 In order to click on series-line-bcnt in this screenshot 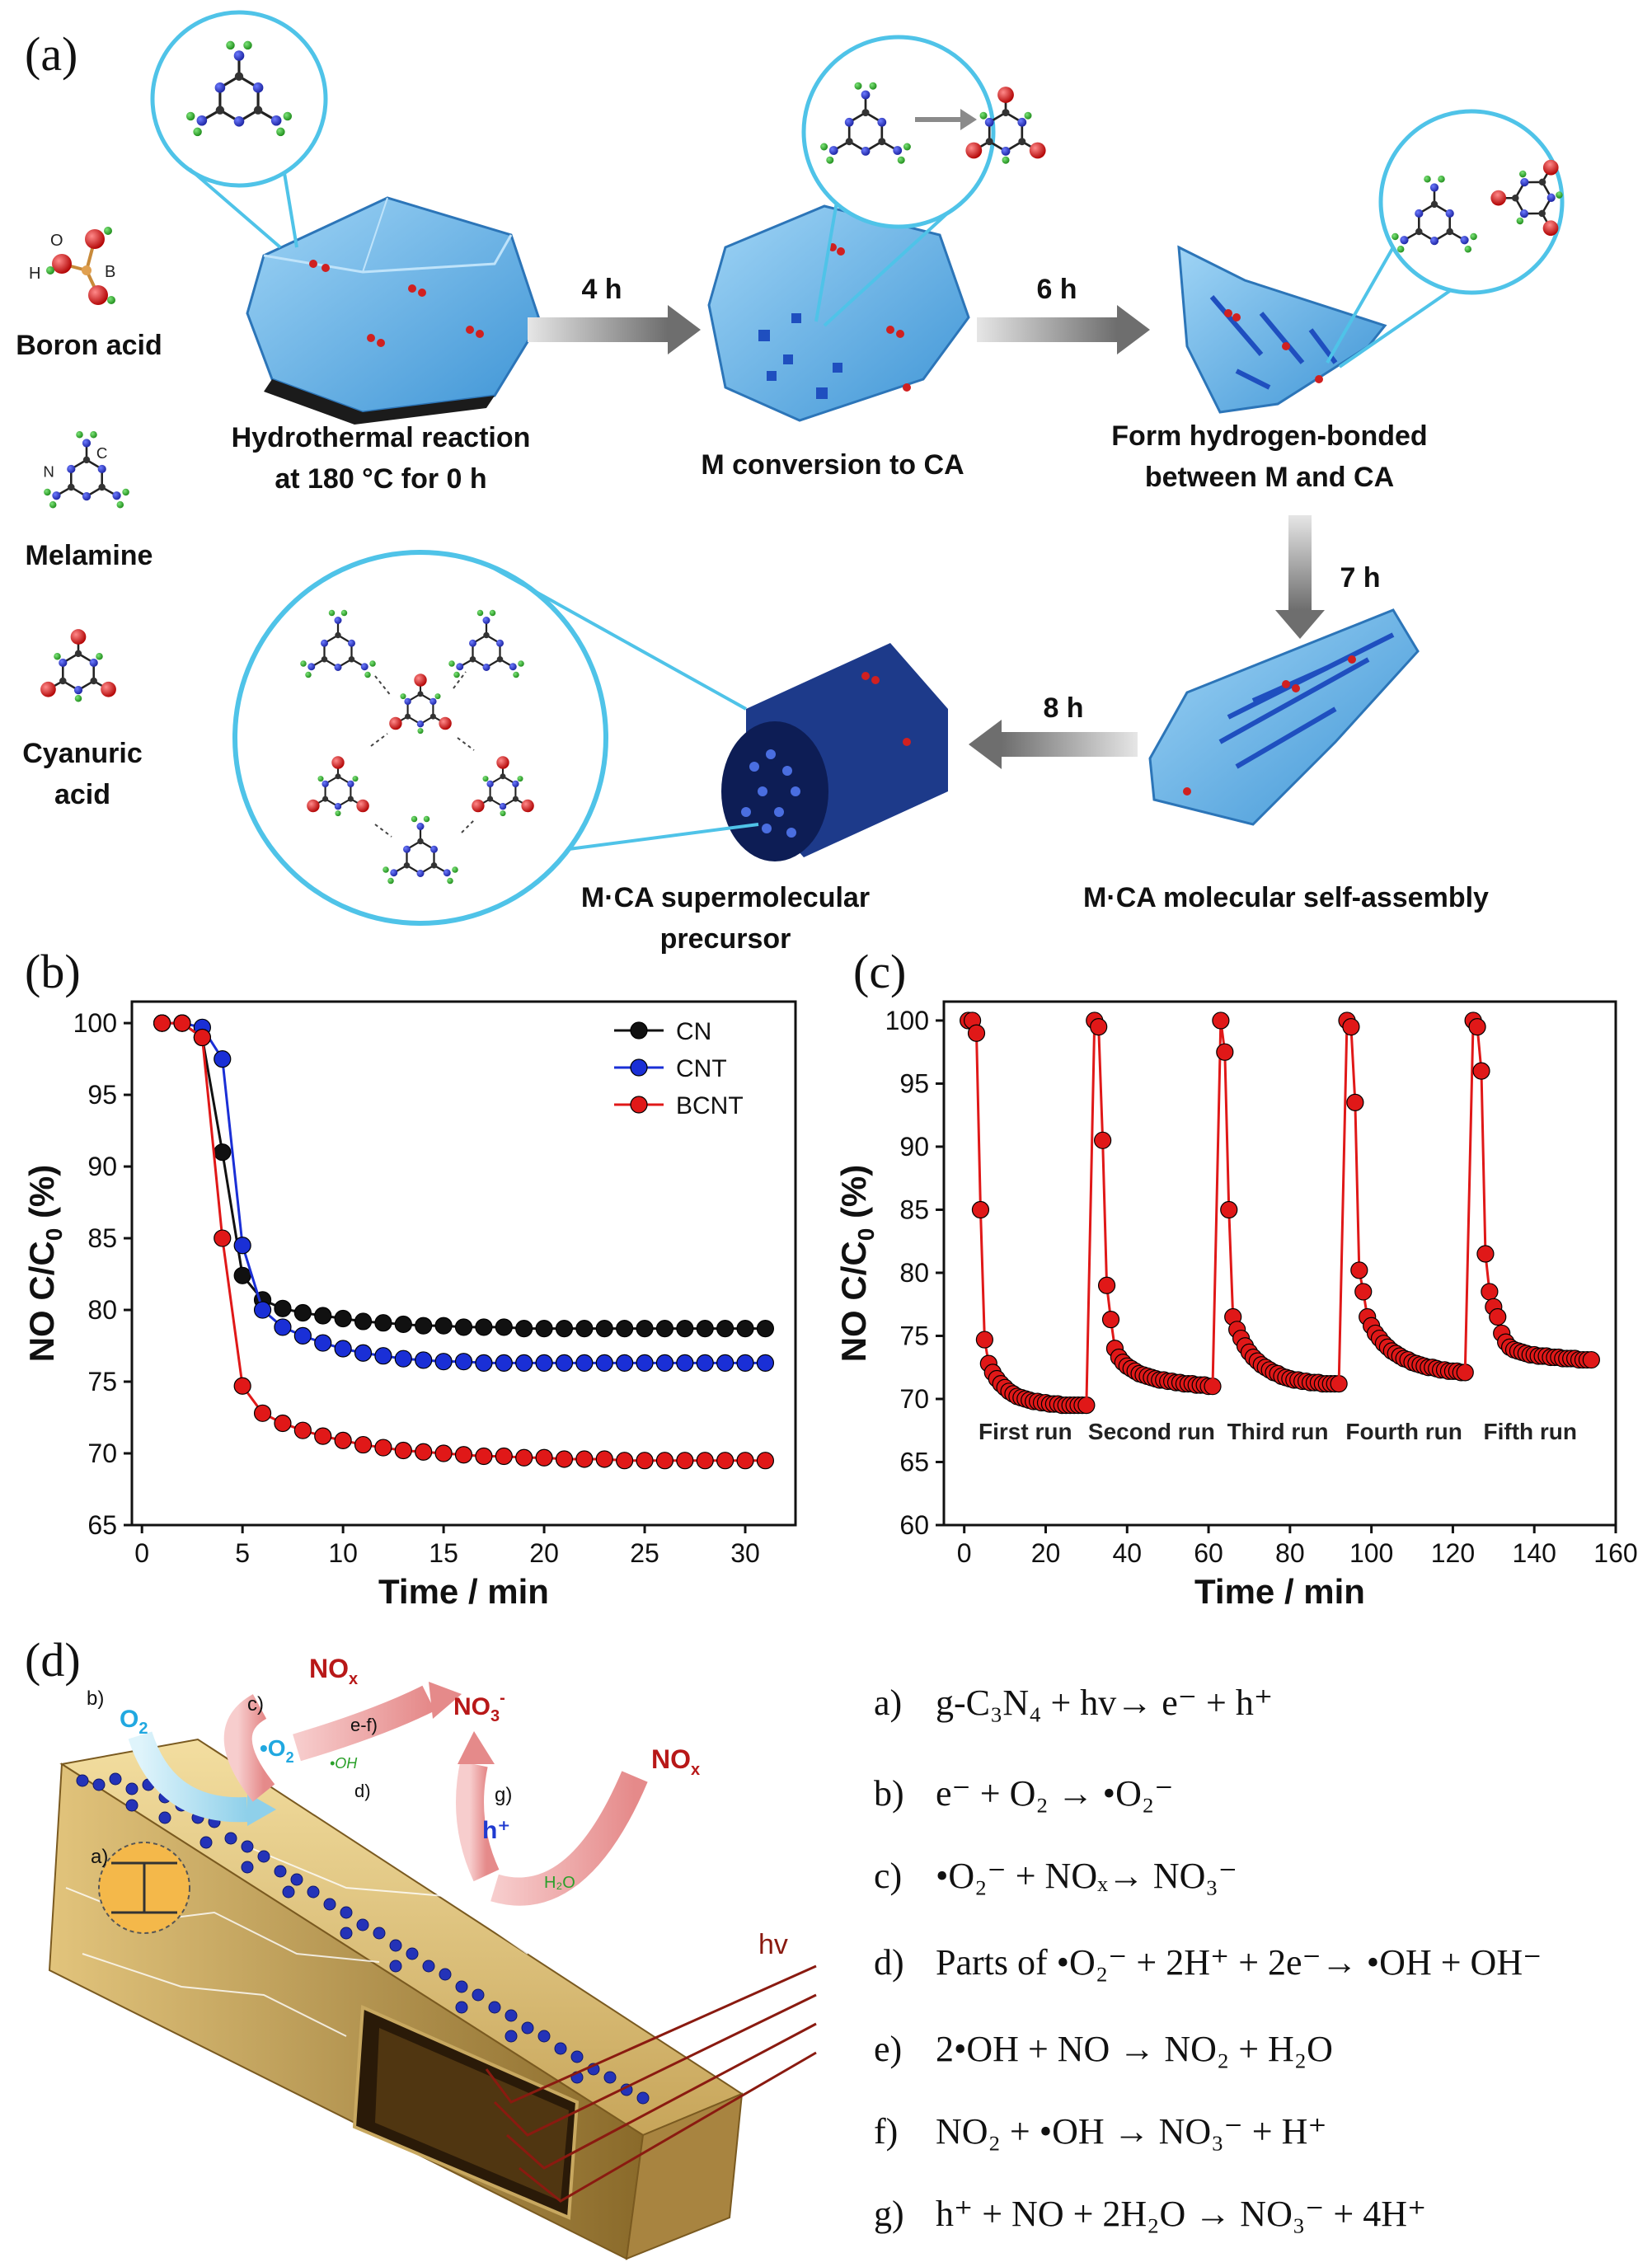, I will do `click(464, 1241)`.